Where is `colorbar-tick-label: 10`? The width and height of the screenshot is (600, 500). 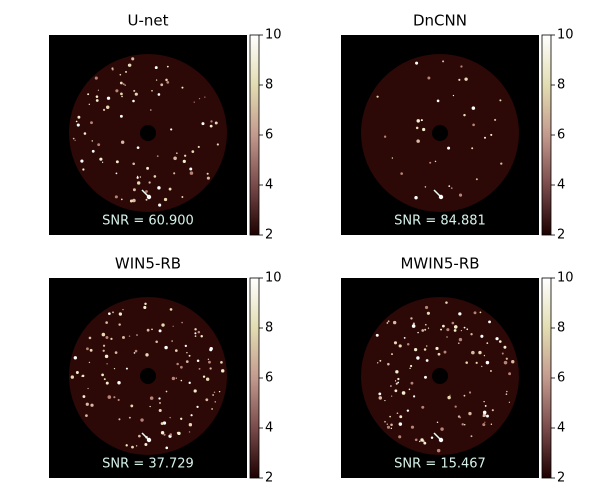
colorbar-tick-label: 10 is located at coordinates (273, 278).